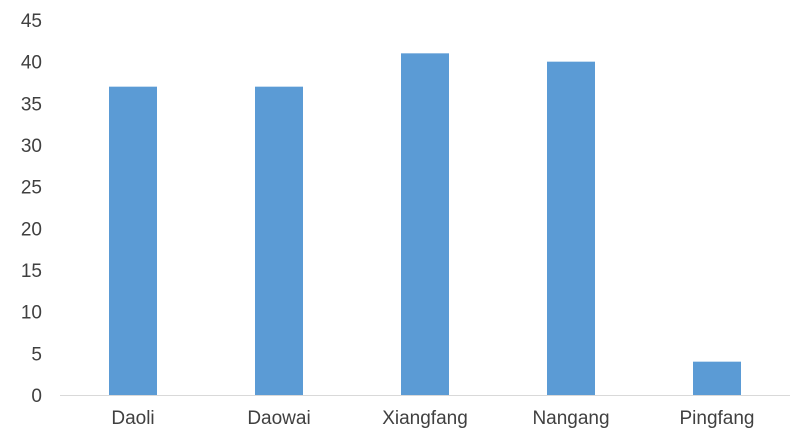 The width and height of the screenshot is (803, 437). What do you see at coordinates (31, 229) in the screenshot?
I see `y-tick-label: 20` at bounding box center [31, 229].